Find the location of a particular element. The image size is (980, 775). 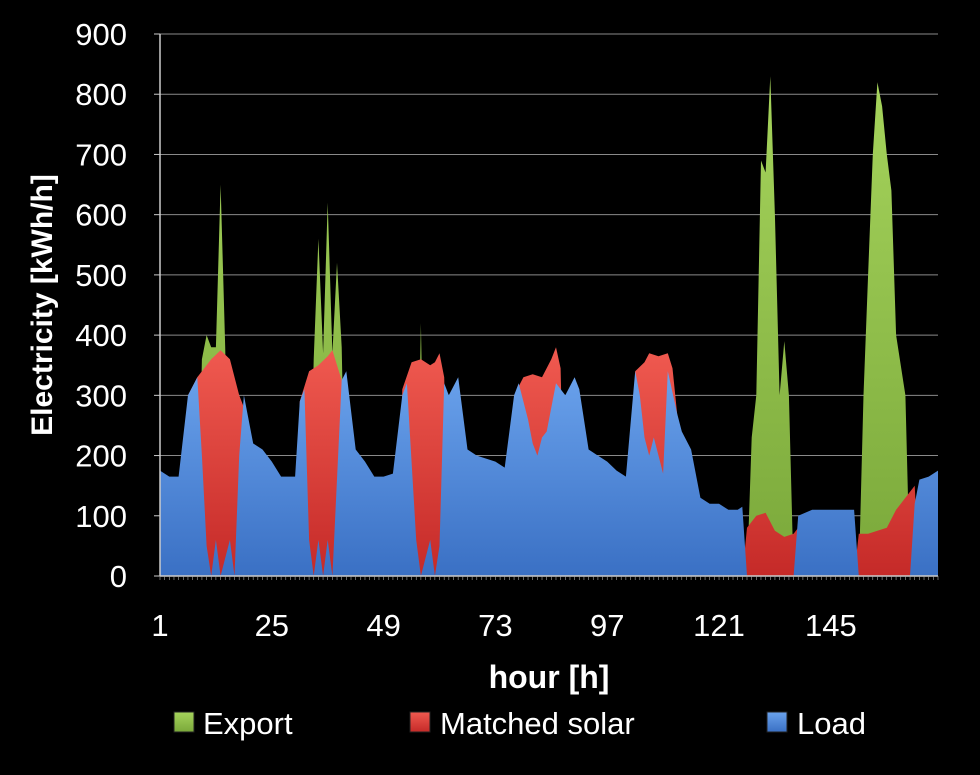

x-tick-labels: 1 25 49 73 97 121 145 is located at coordinates (503, 625).